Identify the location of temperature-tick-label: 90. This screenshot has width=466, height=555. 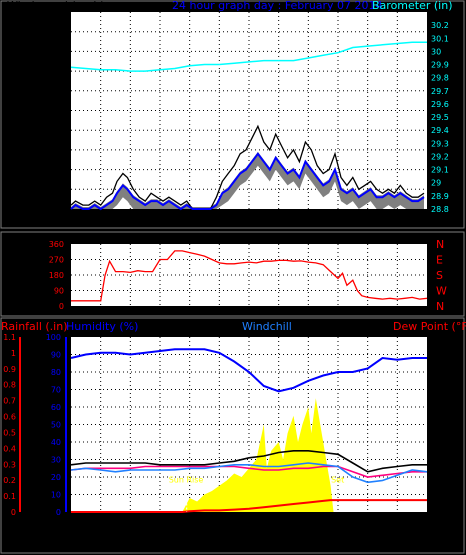
(439, 355).